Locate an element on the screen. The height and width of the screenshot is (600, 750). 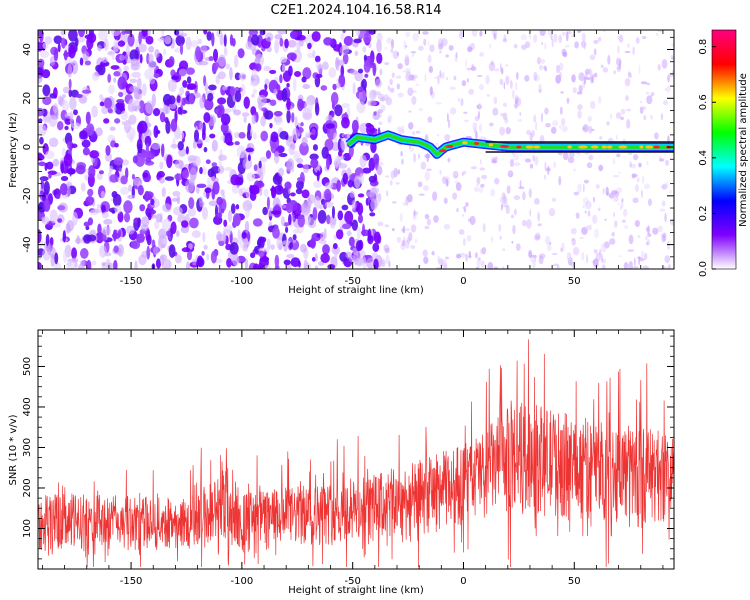
colorbar-gradient is located at coordinates (724, 149).